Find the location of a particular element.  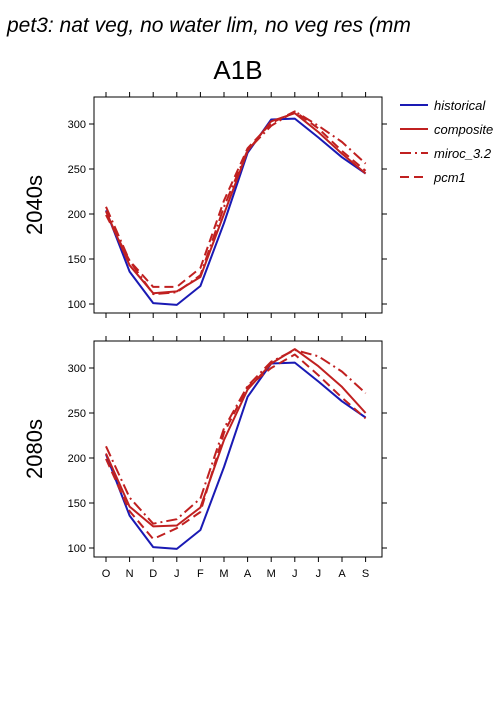

legend-label: pcm1 is located at coordinates (449, 177).